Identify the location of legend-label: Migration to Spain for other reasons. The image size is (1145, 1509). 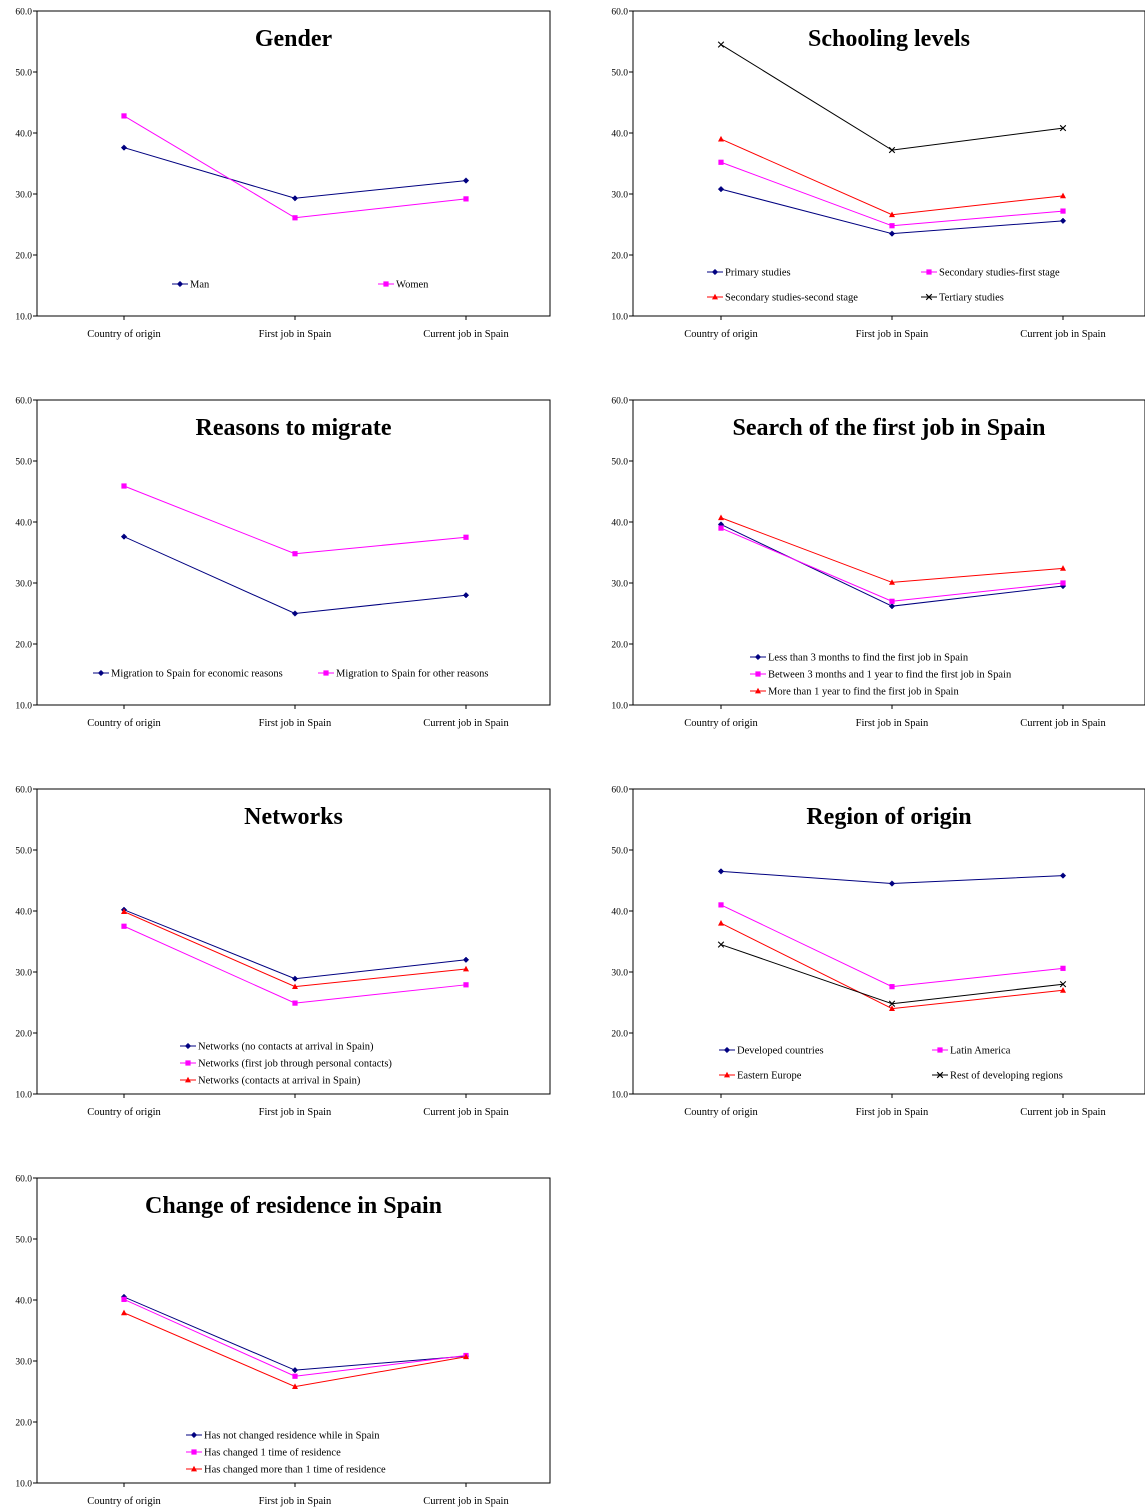
(412, 674).